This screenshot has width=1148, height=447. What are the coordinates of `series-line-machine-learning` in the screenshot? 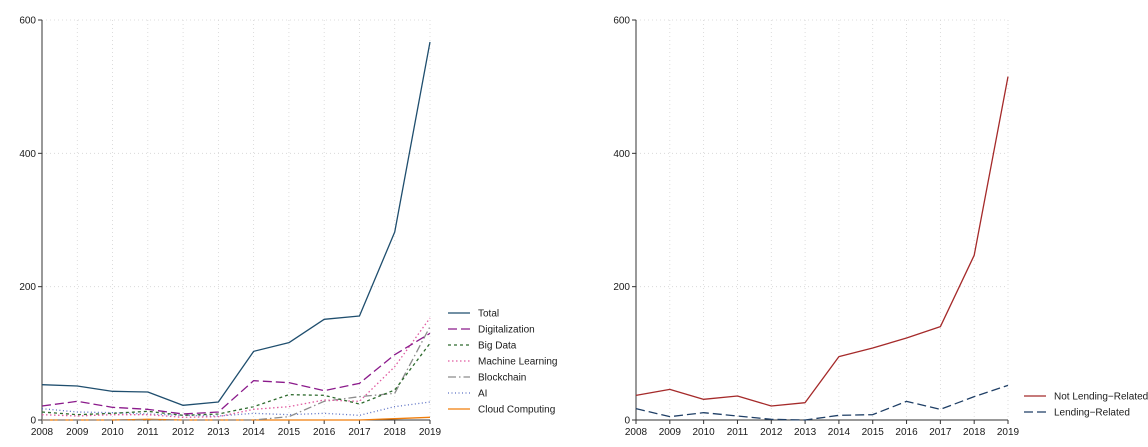 It's located at (236, 367).